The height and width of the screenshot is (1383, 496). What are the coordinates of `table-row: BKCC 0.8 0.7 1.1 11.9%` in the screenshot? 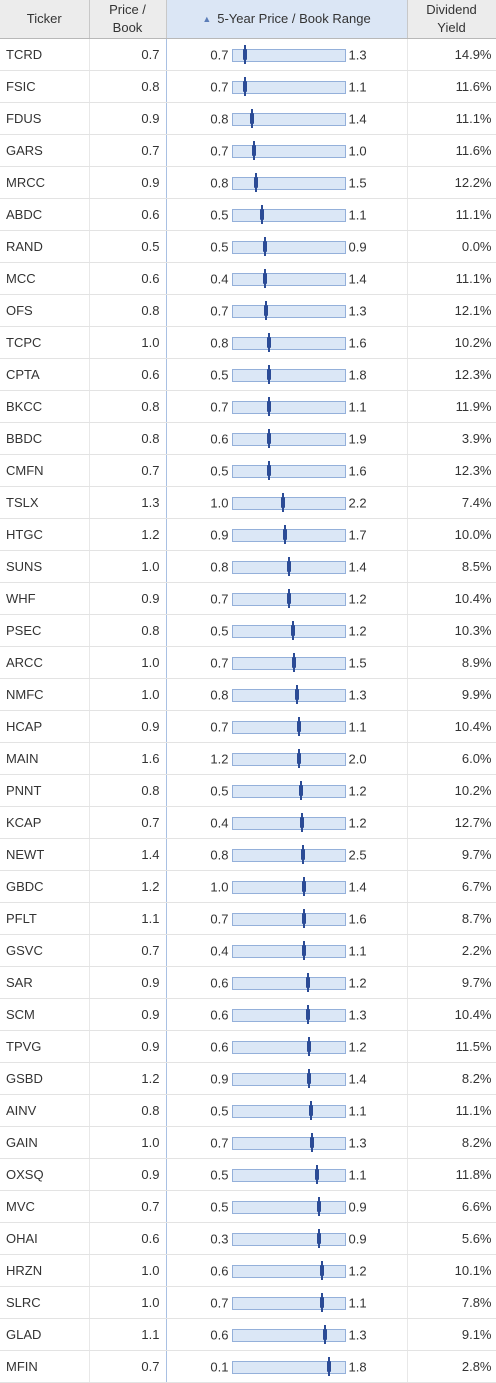 It's located at (248, 406).